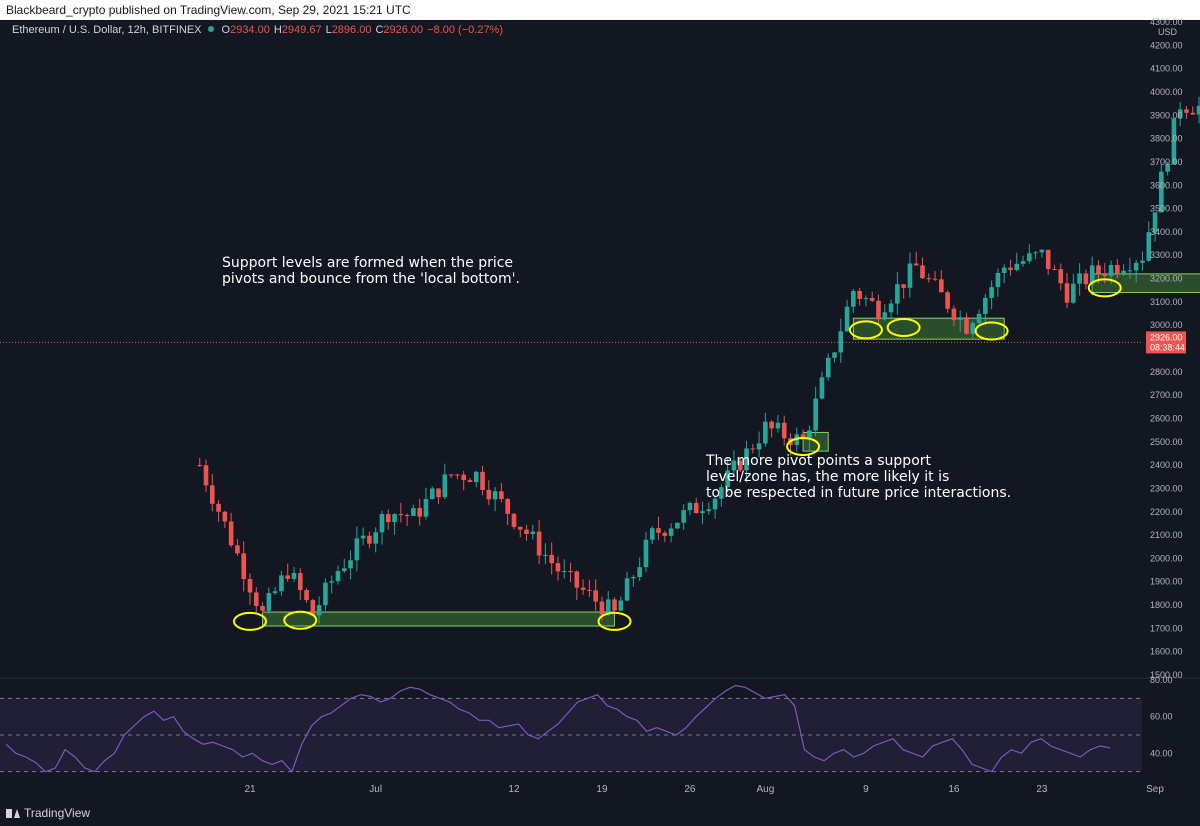 The width and height of the screenshot is (1200, 826). What do you see at coordinates (690, 789) in the screenshot?
I see `time-tick-label: 26` at bounding box center [690, 789].